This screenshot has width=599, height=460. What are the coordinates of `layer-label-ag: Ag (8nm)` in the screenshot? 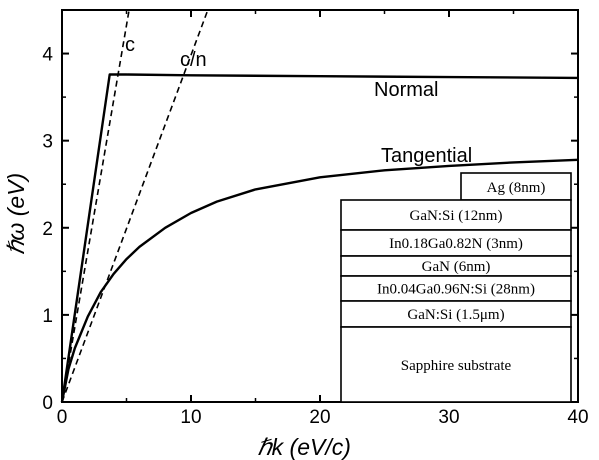 It's located at (516, 188).